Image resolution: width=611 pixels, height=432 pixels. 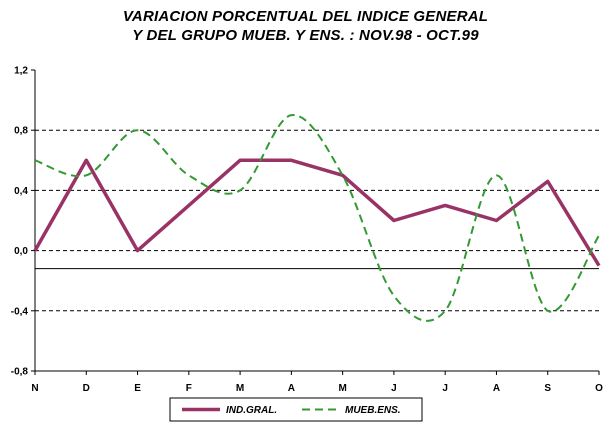 What do you see at coordinates (189, 388) in the screenshot?
I see `x-tick-label: F` at bounding box center [189, 388].